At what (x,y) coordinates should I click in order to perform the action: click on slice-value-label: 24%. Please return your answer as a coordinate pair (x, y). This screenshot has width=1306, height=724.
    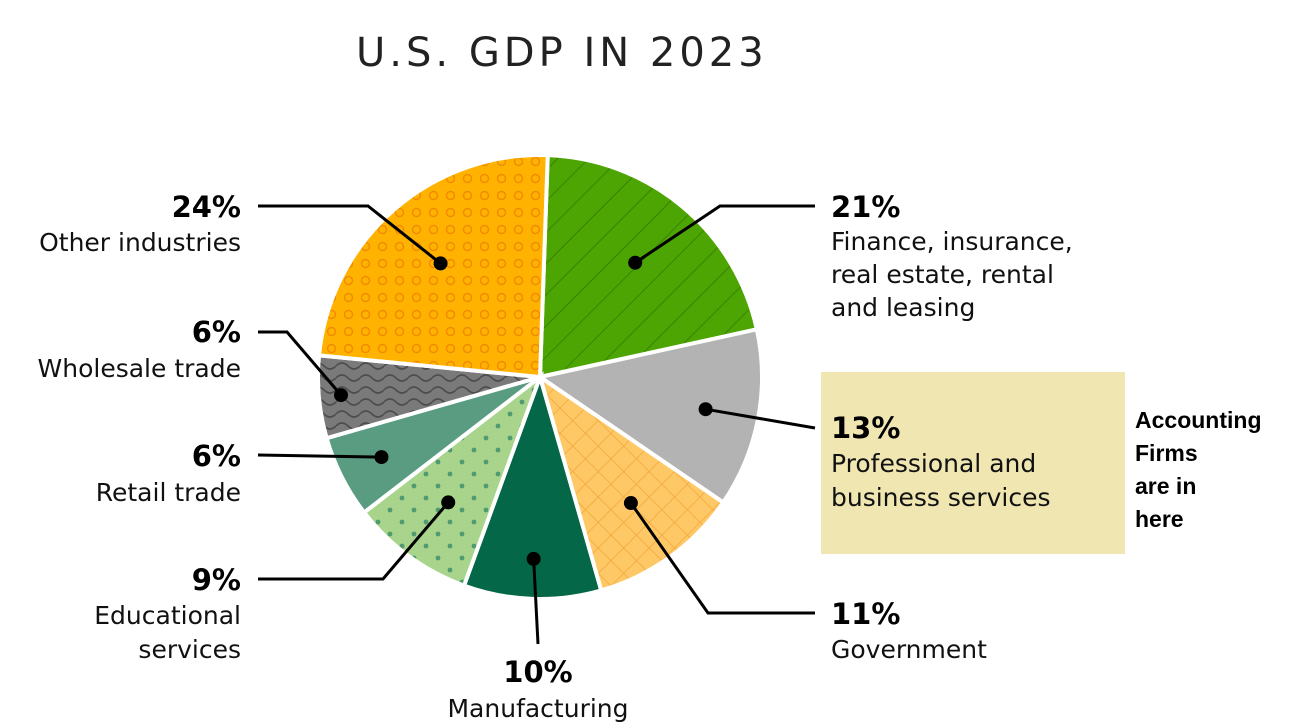
    Looking at the image, I should click on (206, 207).